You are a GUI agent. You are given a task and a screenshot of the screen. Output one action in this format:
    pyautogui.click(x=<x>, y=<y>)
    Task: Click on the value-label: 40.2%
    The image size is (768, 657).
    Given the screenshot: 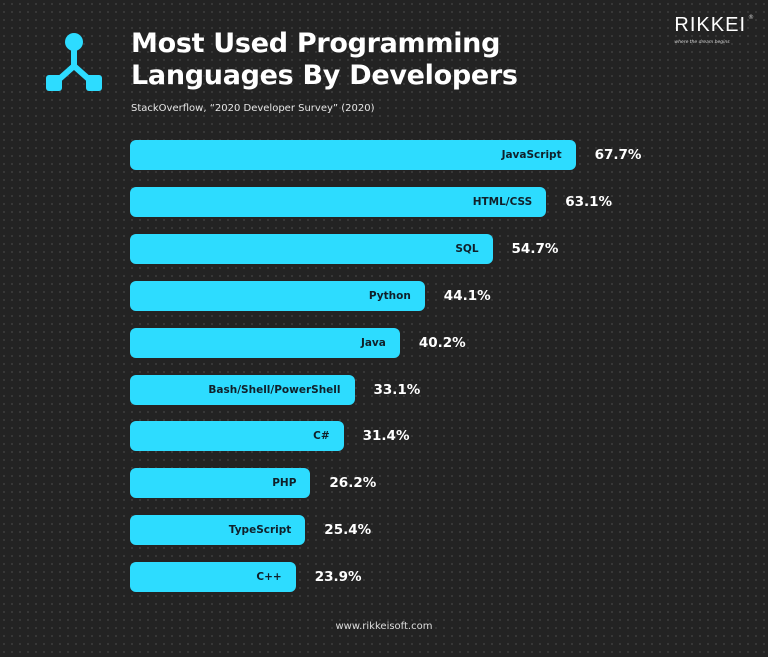 What is the action you would take?
    pyautogui.click(x=442, y=342)
    